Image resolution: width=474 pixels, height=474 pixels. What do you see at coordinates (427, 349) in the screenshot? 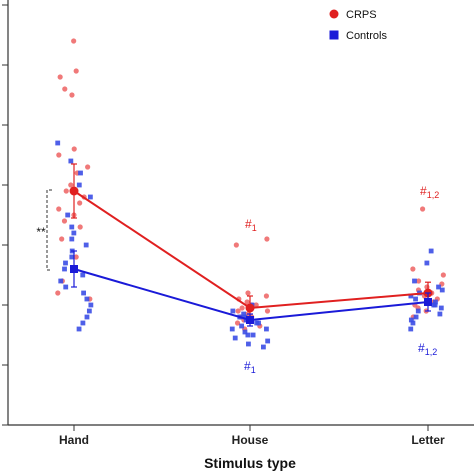
I see `letter-controls-annotation: #1,2` at bounding box center [427, 349].